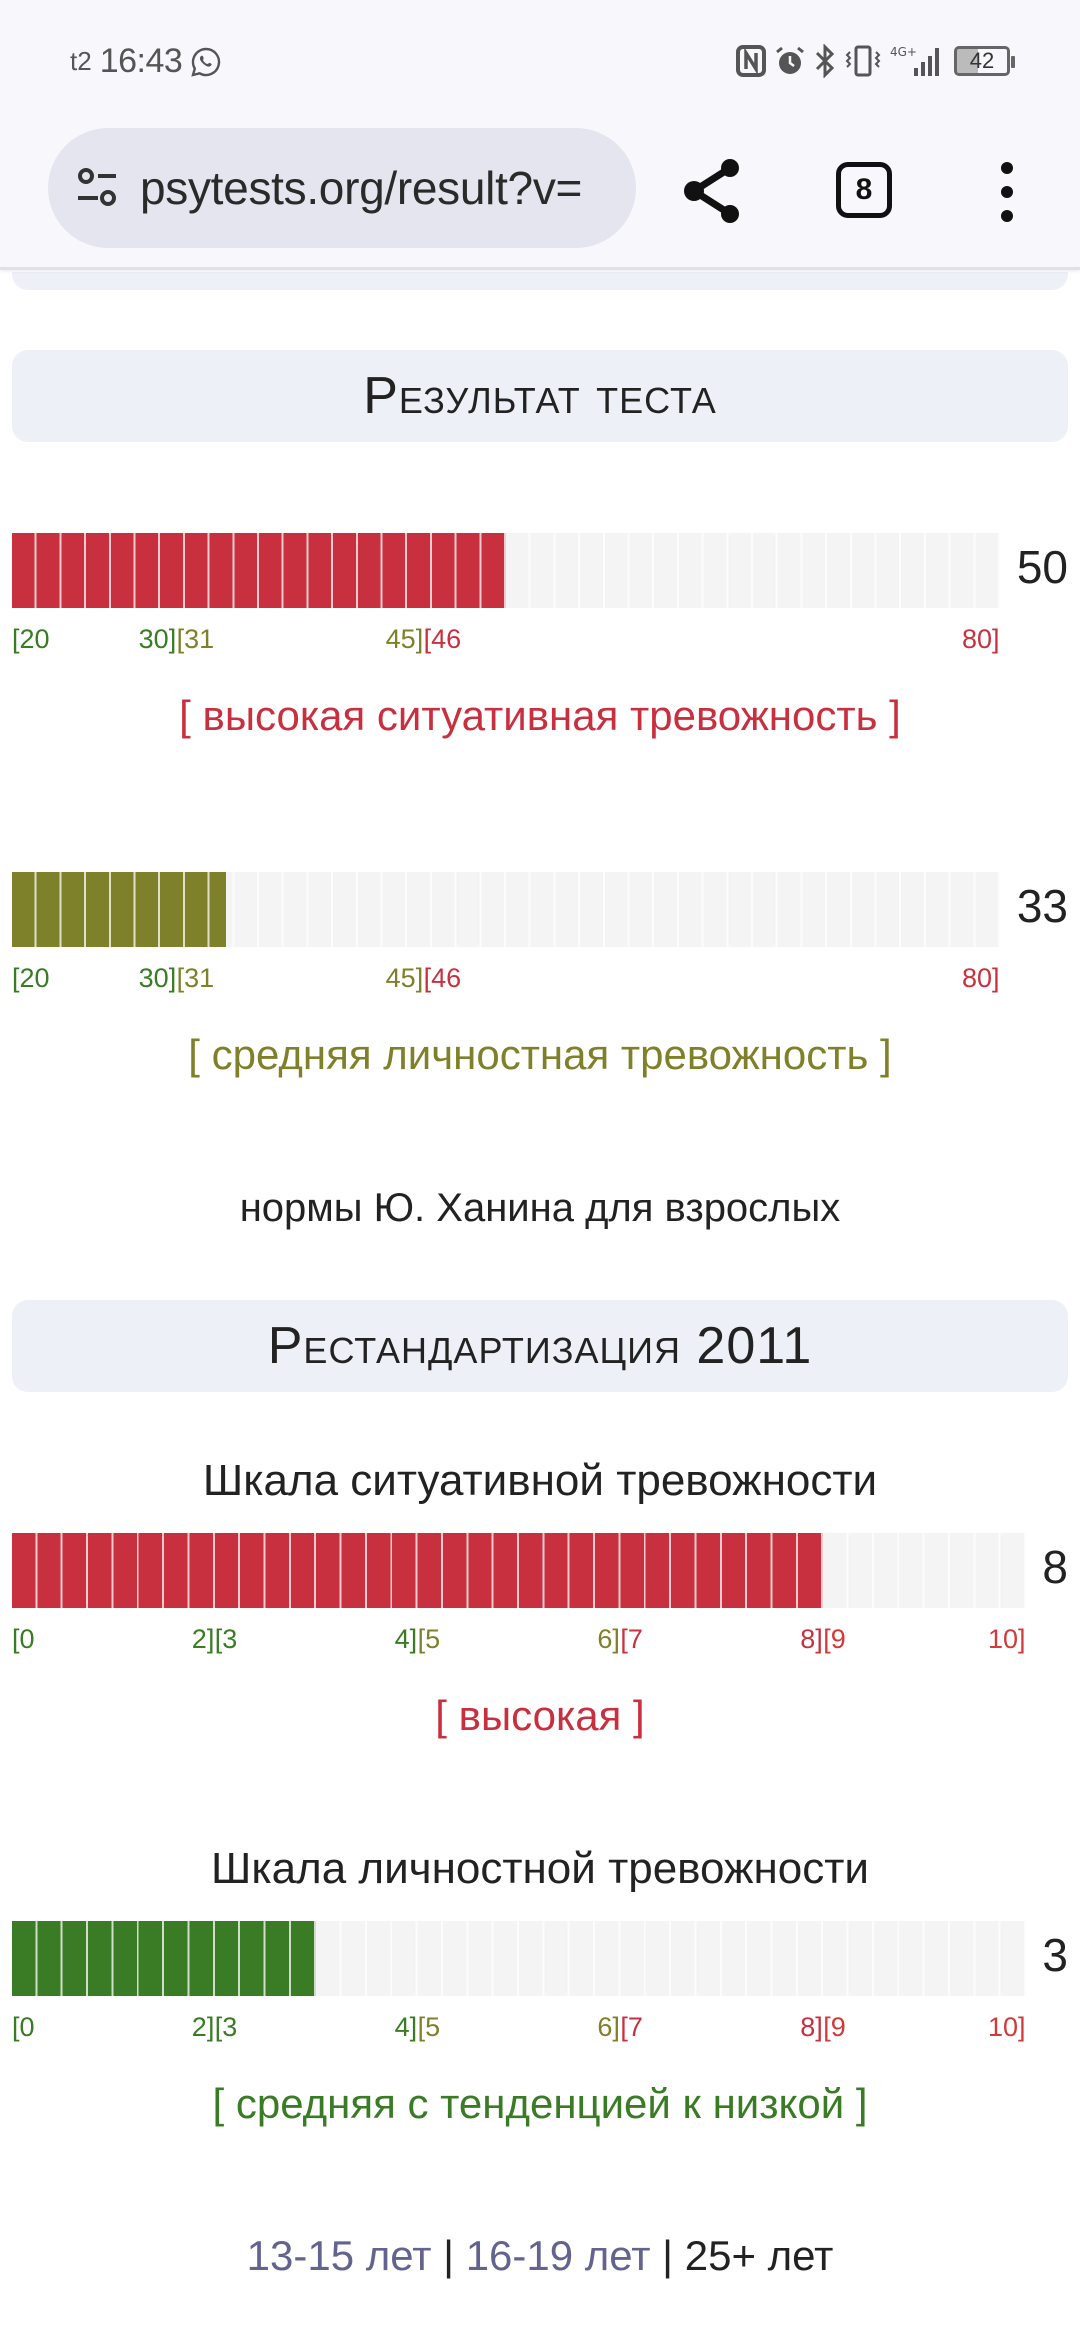 The width and height of the screenshot is (1080, 2340). Describe the element at coordinates (361, 188) in the screenshot. I see `url-text: psytests.org/result?v=` at that location.